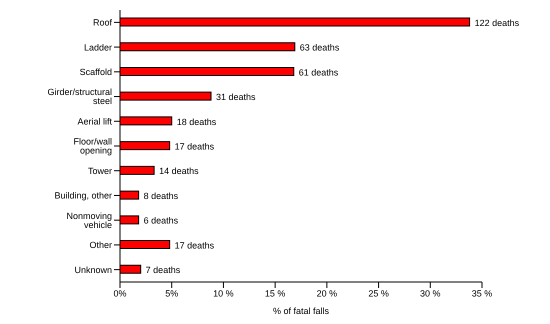 The width and height of the screenshot is (550, 324). What do you see at coordinates (171, 293) in the screenshot?
I see `x-tick-label: 5%` at bounding box center [171, 293].